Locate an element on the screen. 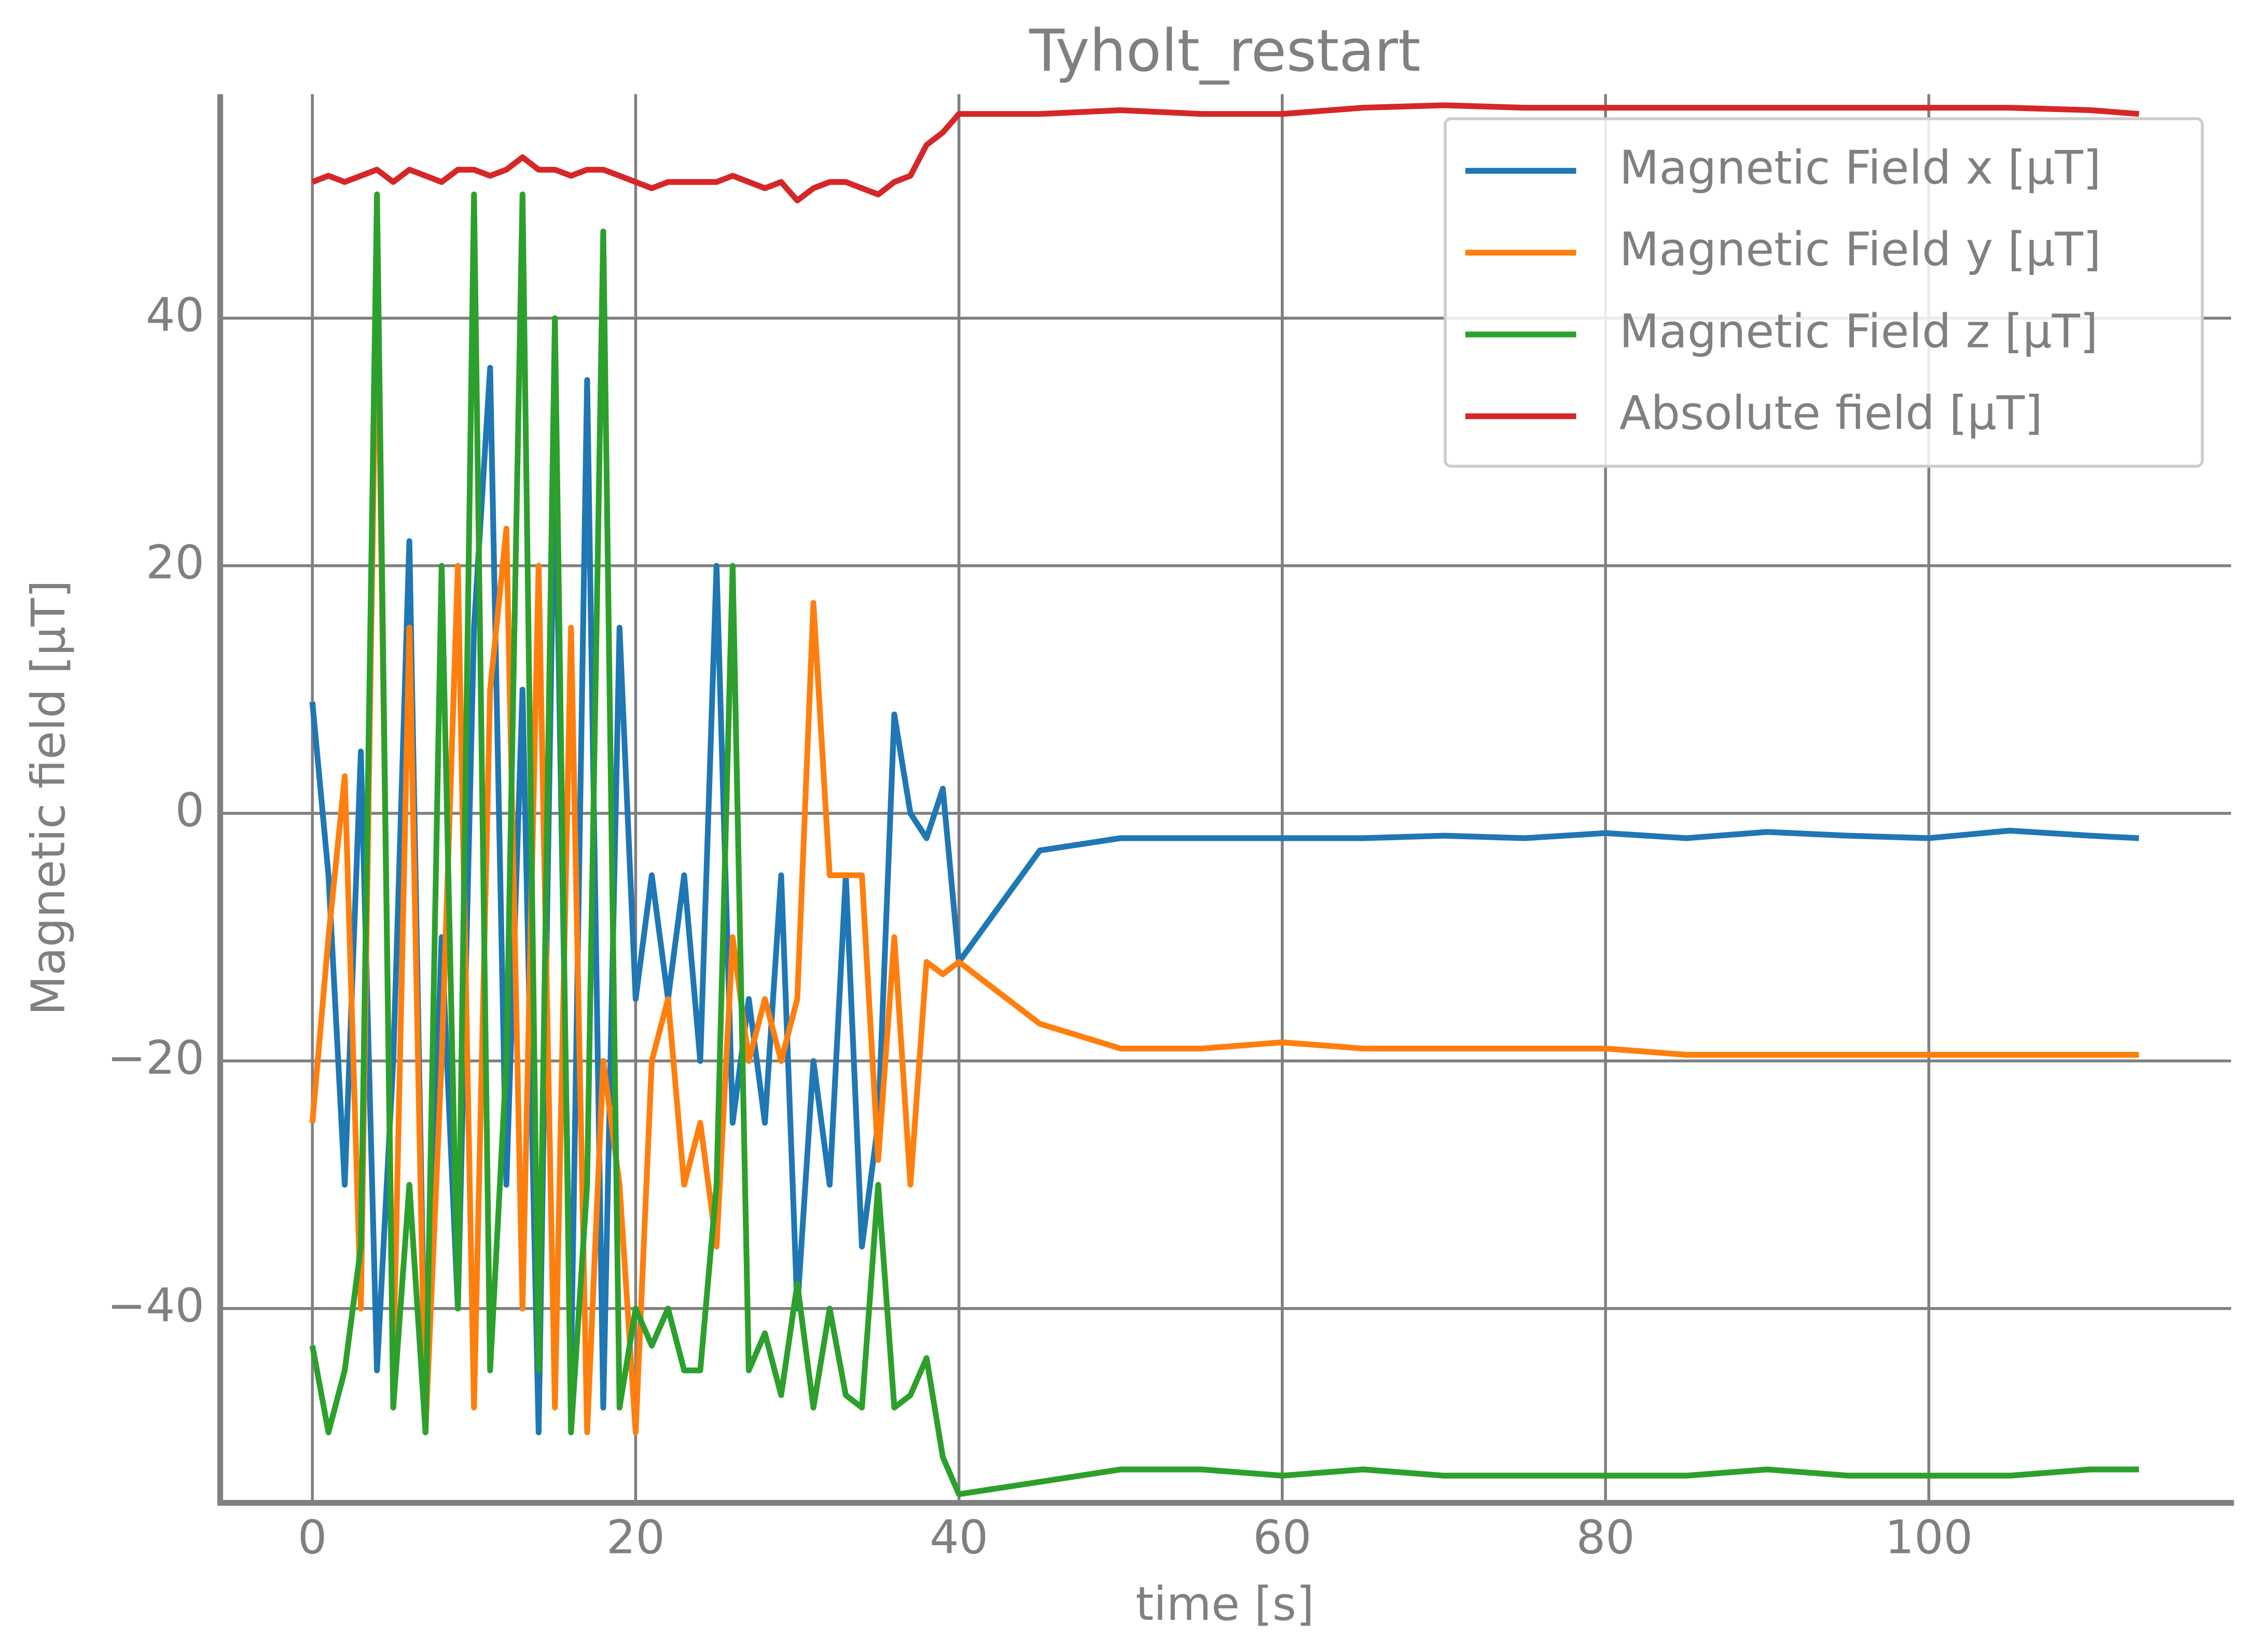 This screenshot has height=1652, width=2257. y-tick-label: 40 is located at coordinates (175, 315).